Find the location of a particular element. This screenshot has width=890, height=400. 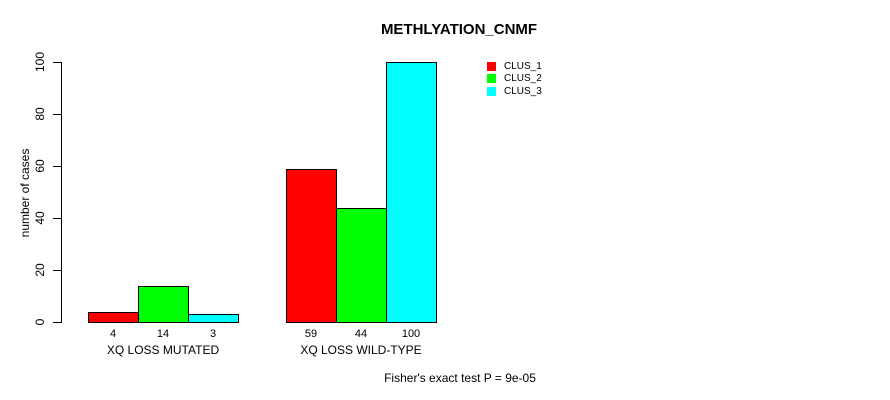

legend-item-label: CLUS_2 is located at coordinates (523, 79).